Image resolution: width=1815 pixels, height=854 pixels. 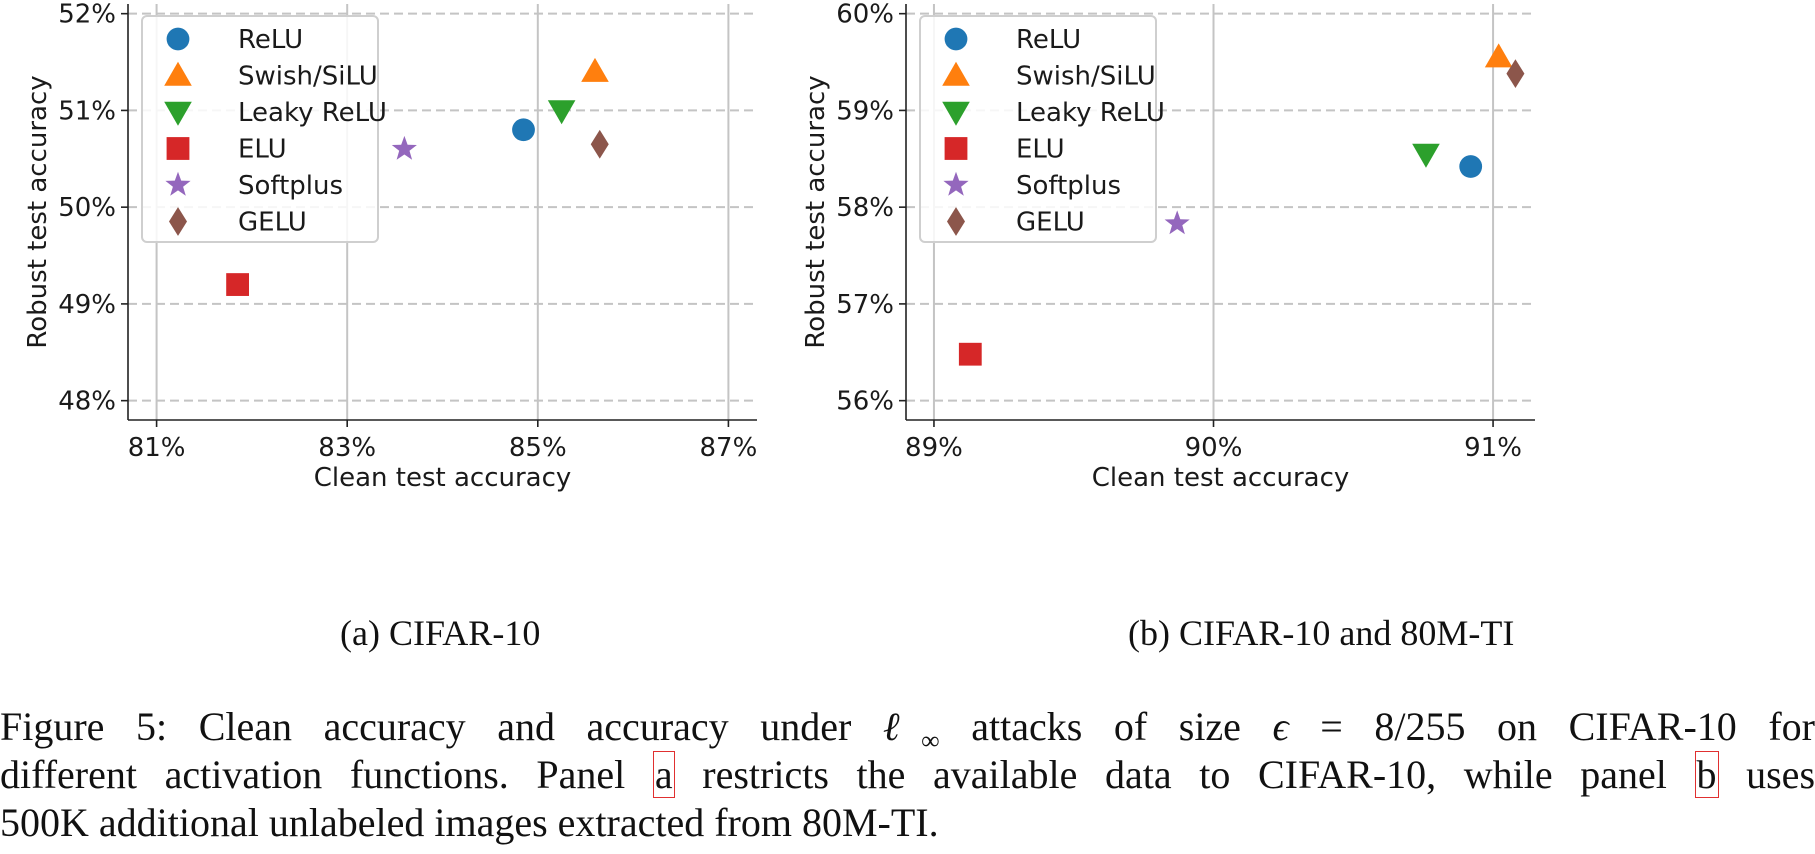 I want to click on panel-b-legend: ReLU Swish/SiLU Leaky ReLU ELU Softplus GELU, so click(x=1042, y=129).